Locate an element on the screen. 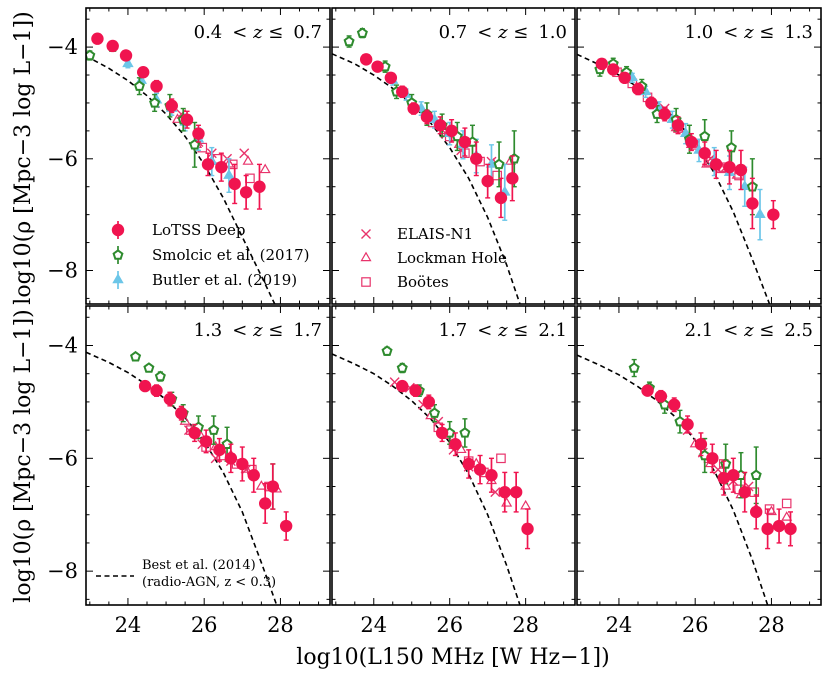 This screenshot has height=681, width=831. panel-2: 0.7 < z ≤ 1.0 is located at coordinates (453, 156).